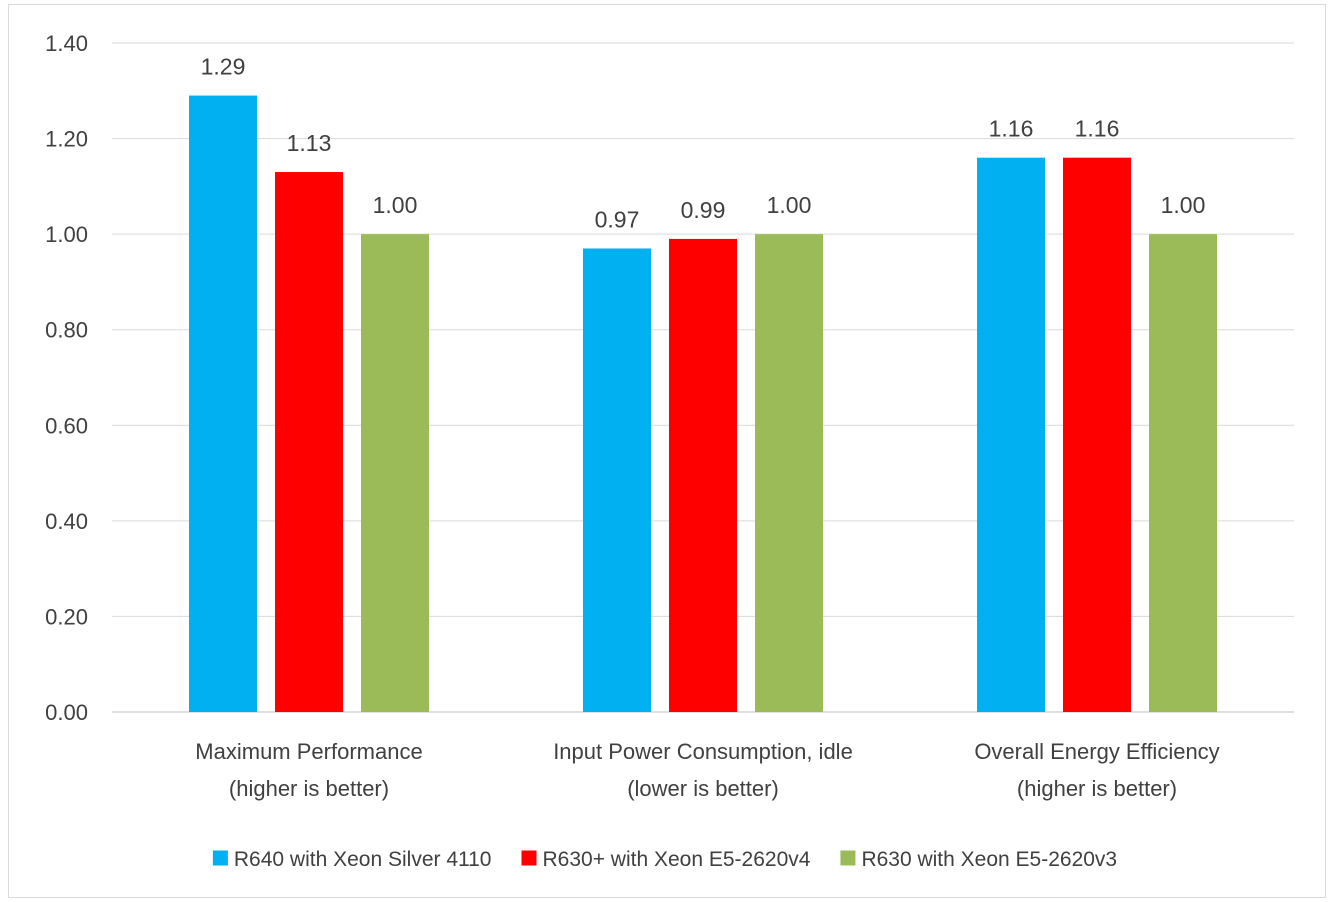 This screenshot has height=902, width=1330. Describe the element at coordinates (223, 67) in the screenshot. I see `data-label: 1.29` at that location.